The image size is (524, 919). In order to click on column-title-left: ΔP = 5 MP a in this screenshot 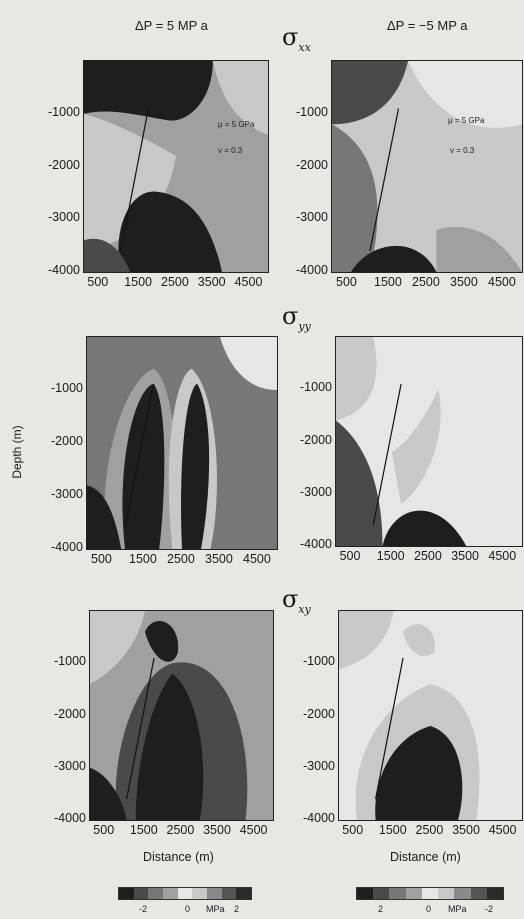, I will do `click(171, 25)`.